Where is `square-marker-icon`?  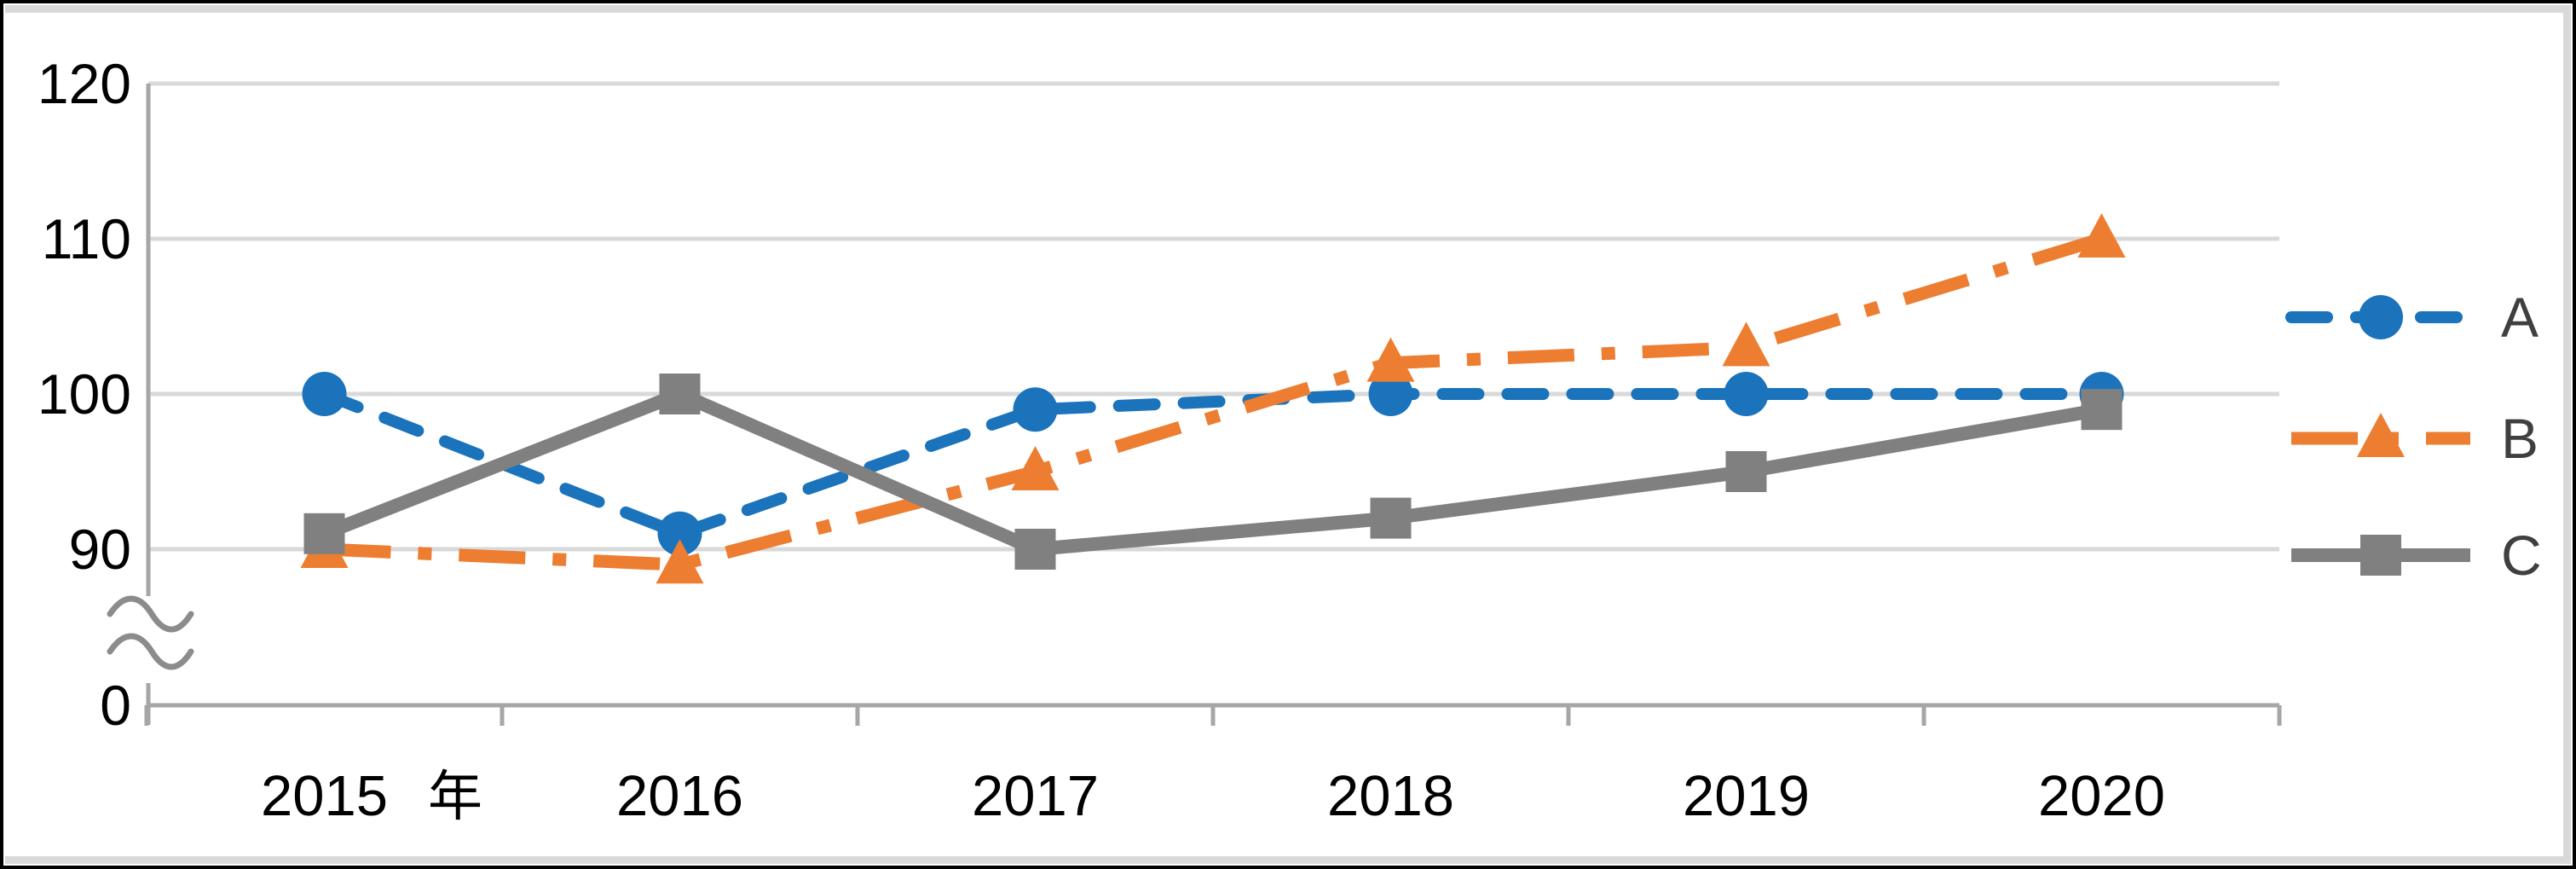
square-marker-icon is located at coordinates (2380, 555).